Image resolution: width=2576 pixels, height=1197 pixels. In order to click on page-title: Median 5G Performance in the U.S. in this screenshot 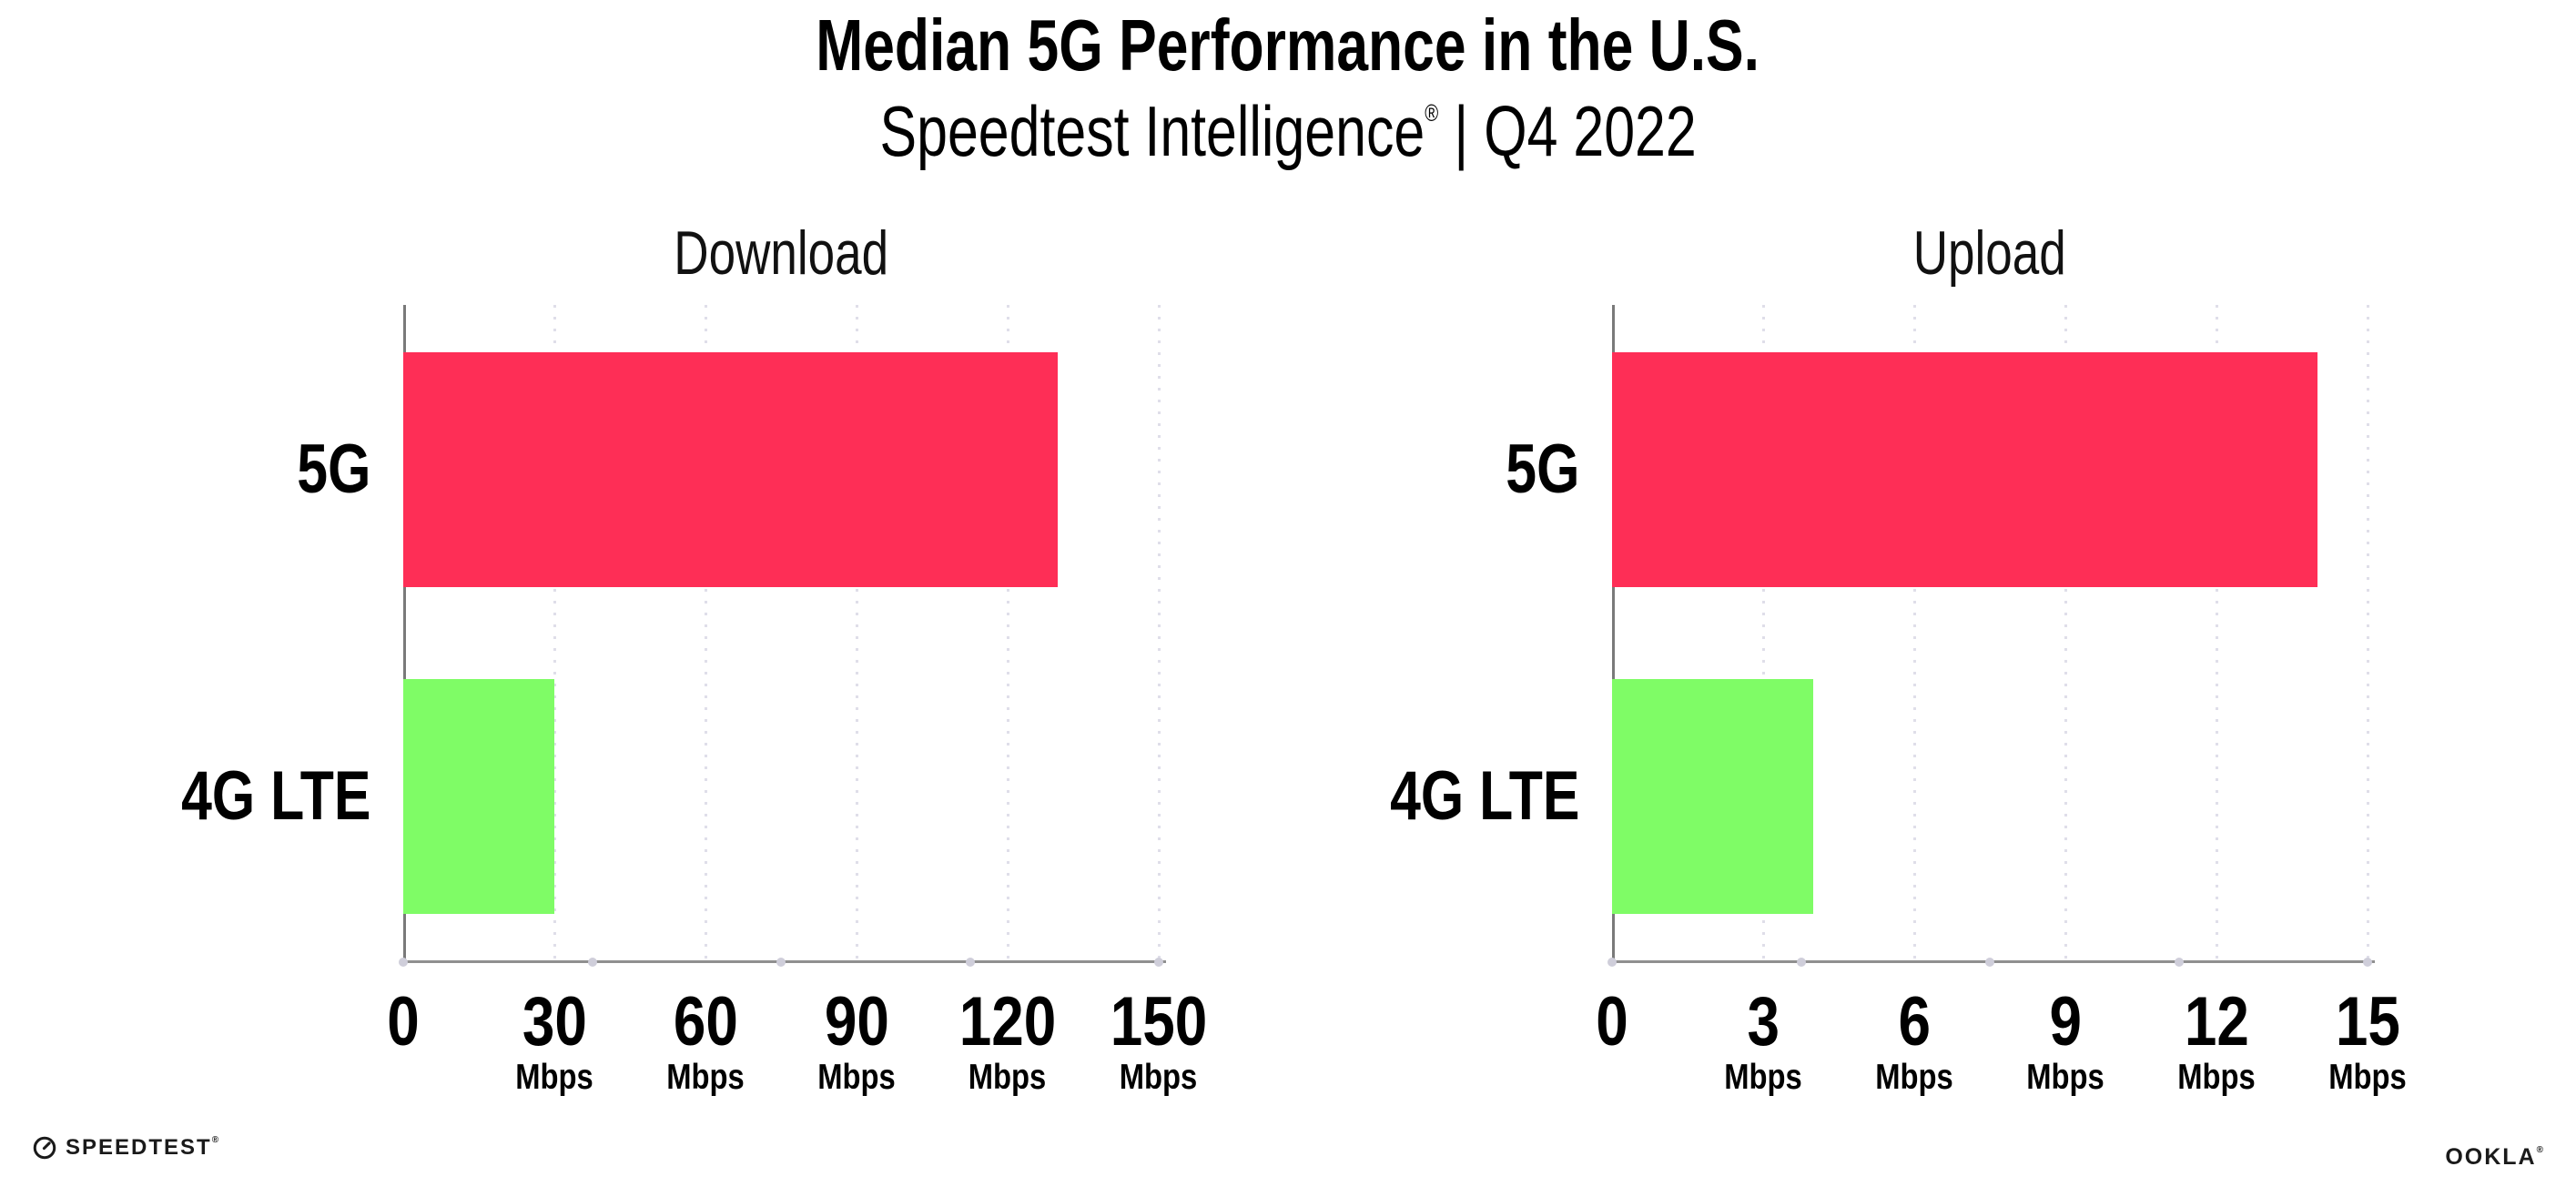, I will do `click(1288, 46)`.